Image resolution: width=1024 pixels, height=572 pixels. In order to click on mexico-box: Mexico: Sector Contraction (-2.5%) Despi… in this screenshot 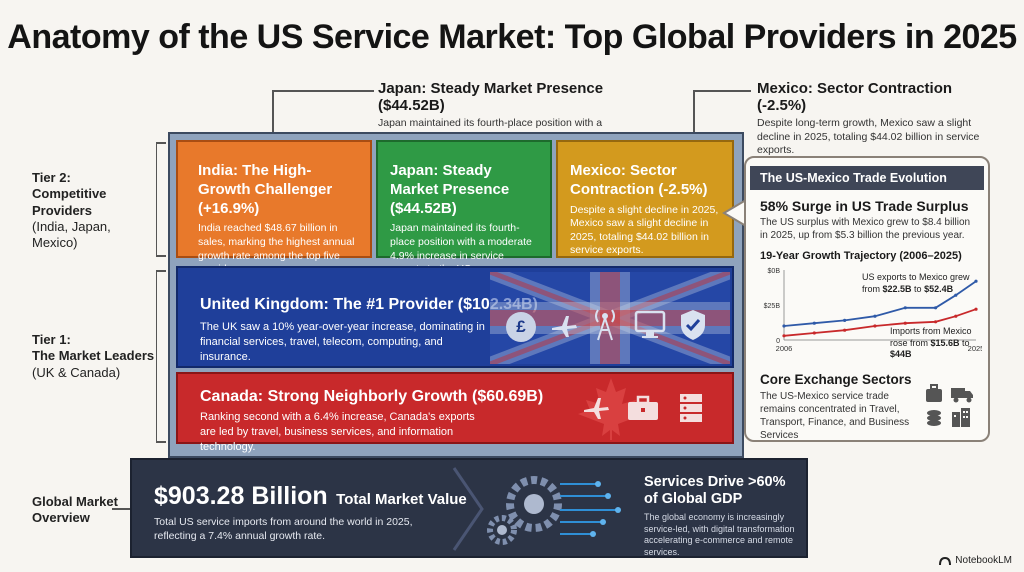, I will do `click(645, 199)`.